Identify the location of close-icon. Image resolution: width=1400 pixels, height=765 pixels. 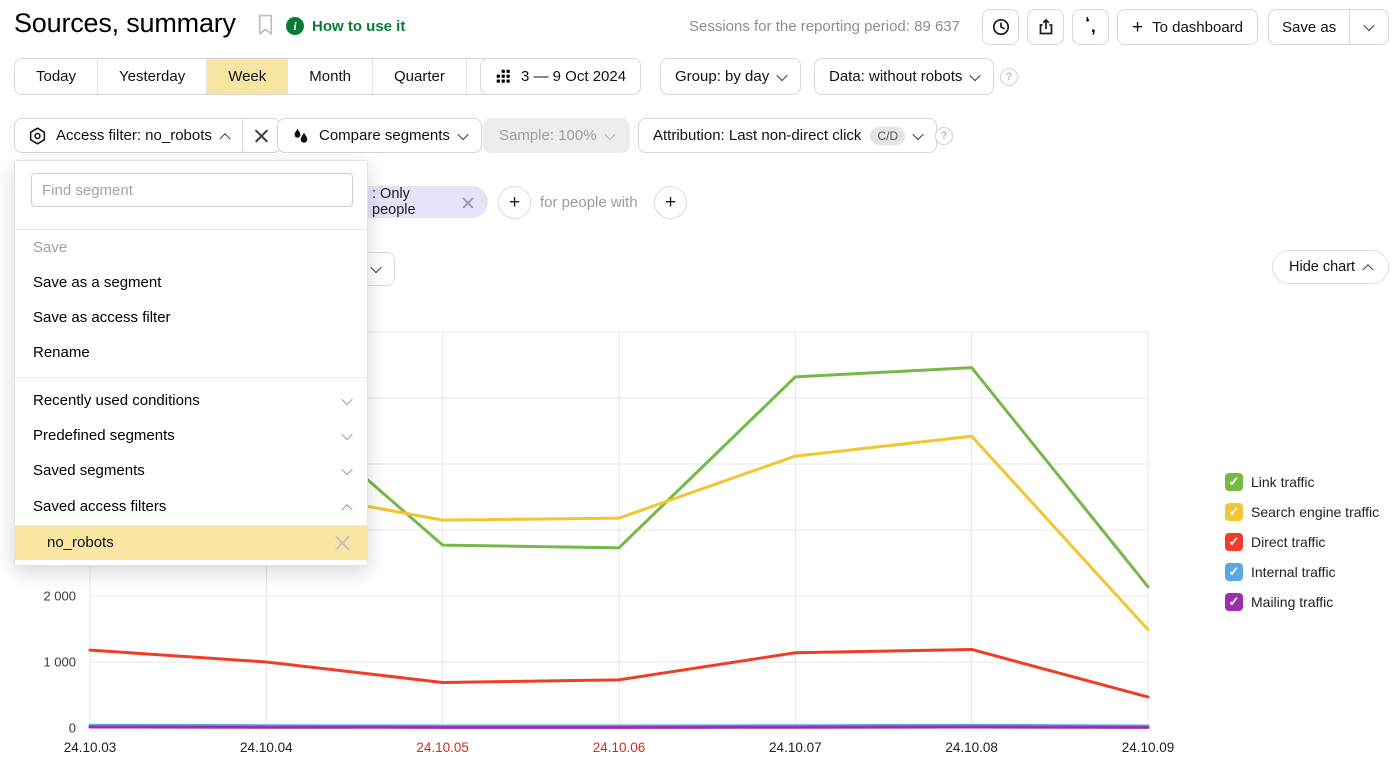
(261, 135).